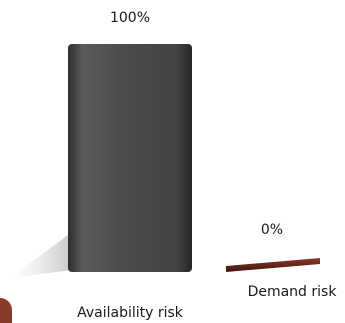 The width and height of the screenshot is (345, 323). Describe the element at coordinates (293, 292) in the screenshot. I see `category-label-1: Demand risk` at that location.